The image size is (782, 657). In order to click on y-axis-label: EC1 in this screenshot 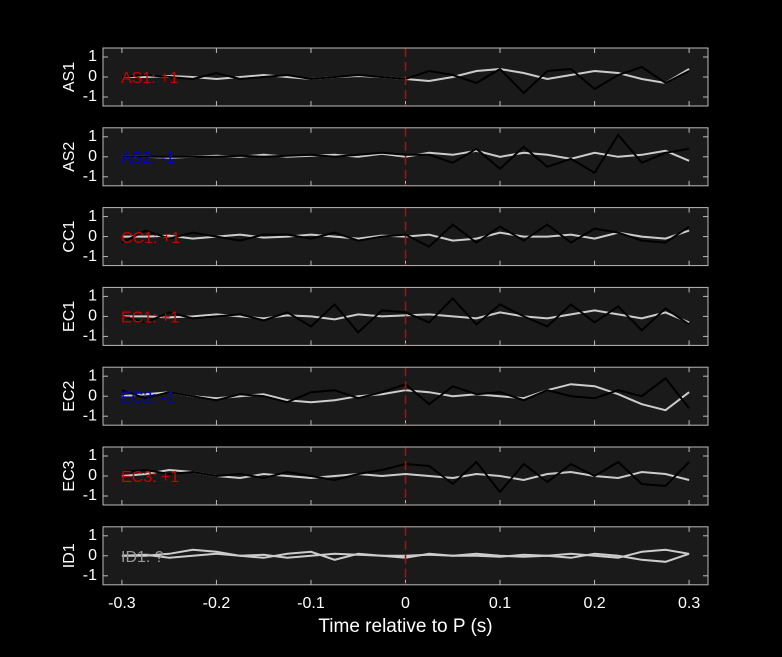, I will do `click(69, 316)`.